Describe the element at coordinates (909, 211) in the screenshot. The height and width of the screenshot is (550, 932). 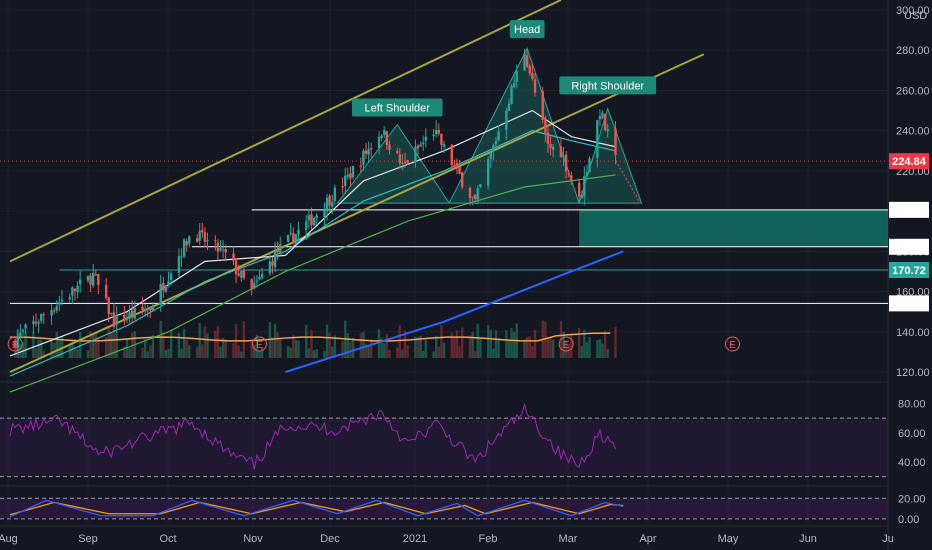
I see `price-tag: 200.62` at that location.